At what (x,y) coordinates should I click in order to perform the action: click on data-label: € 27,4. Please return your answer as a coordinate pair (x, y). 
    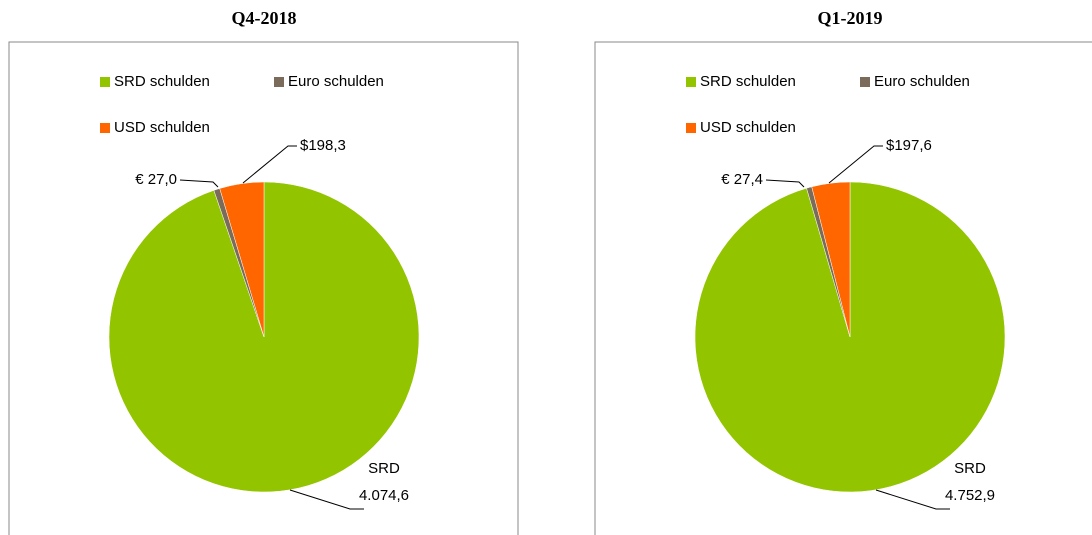
    Looking at the image, I should click on (742, 179).